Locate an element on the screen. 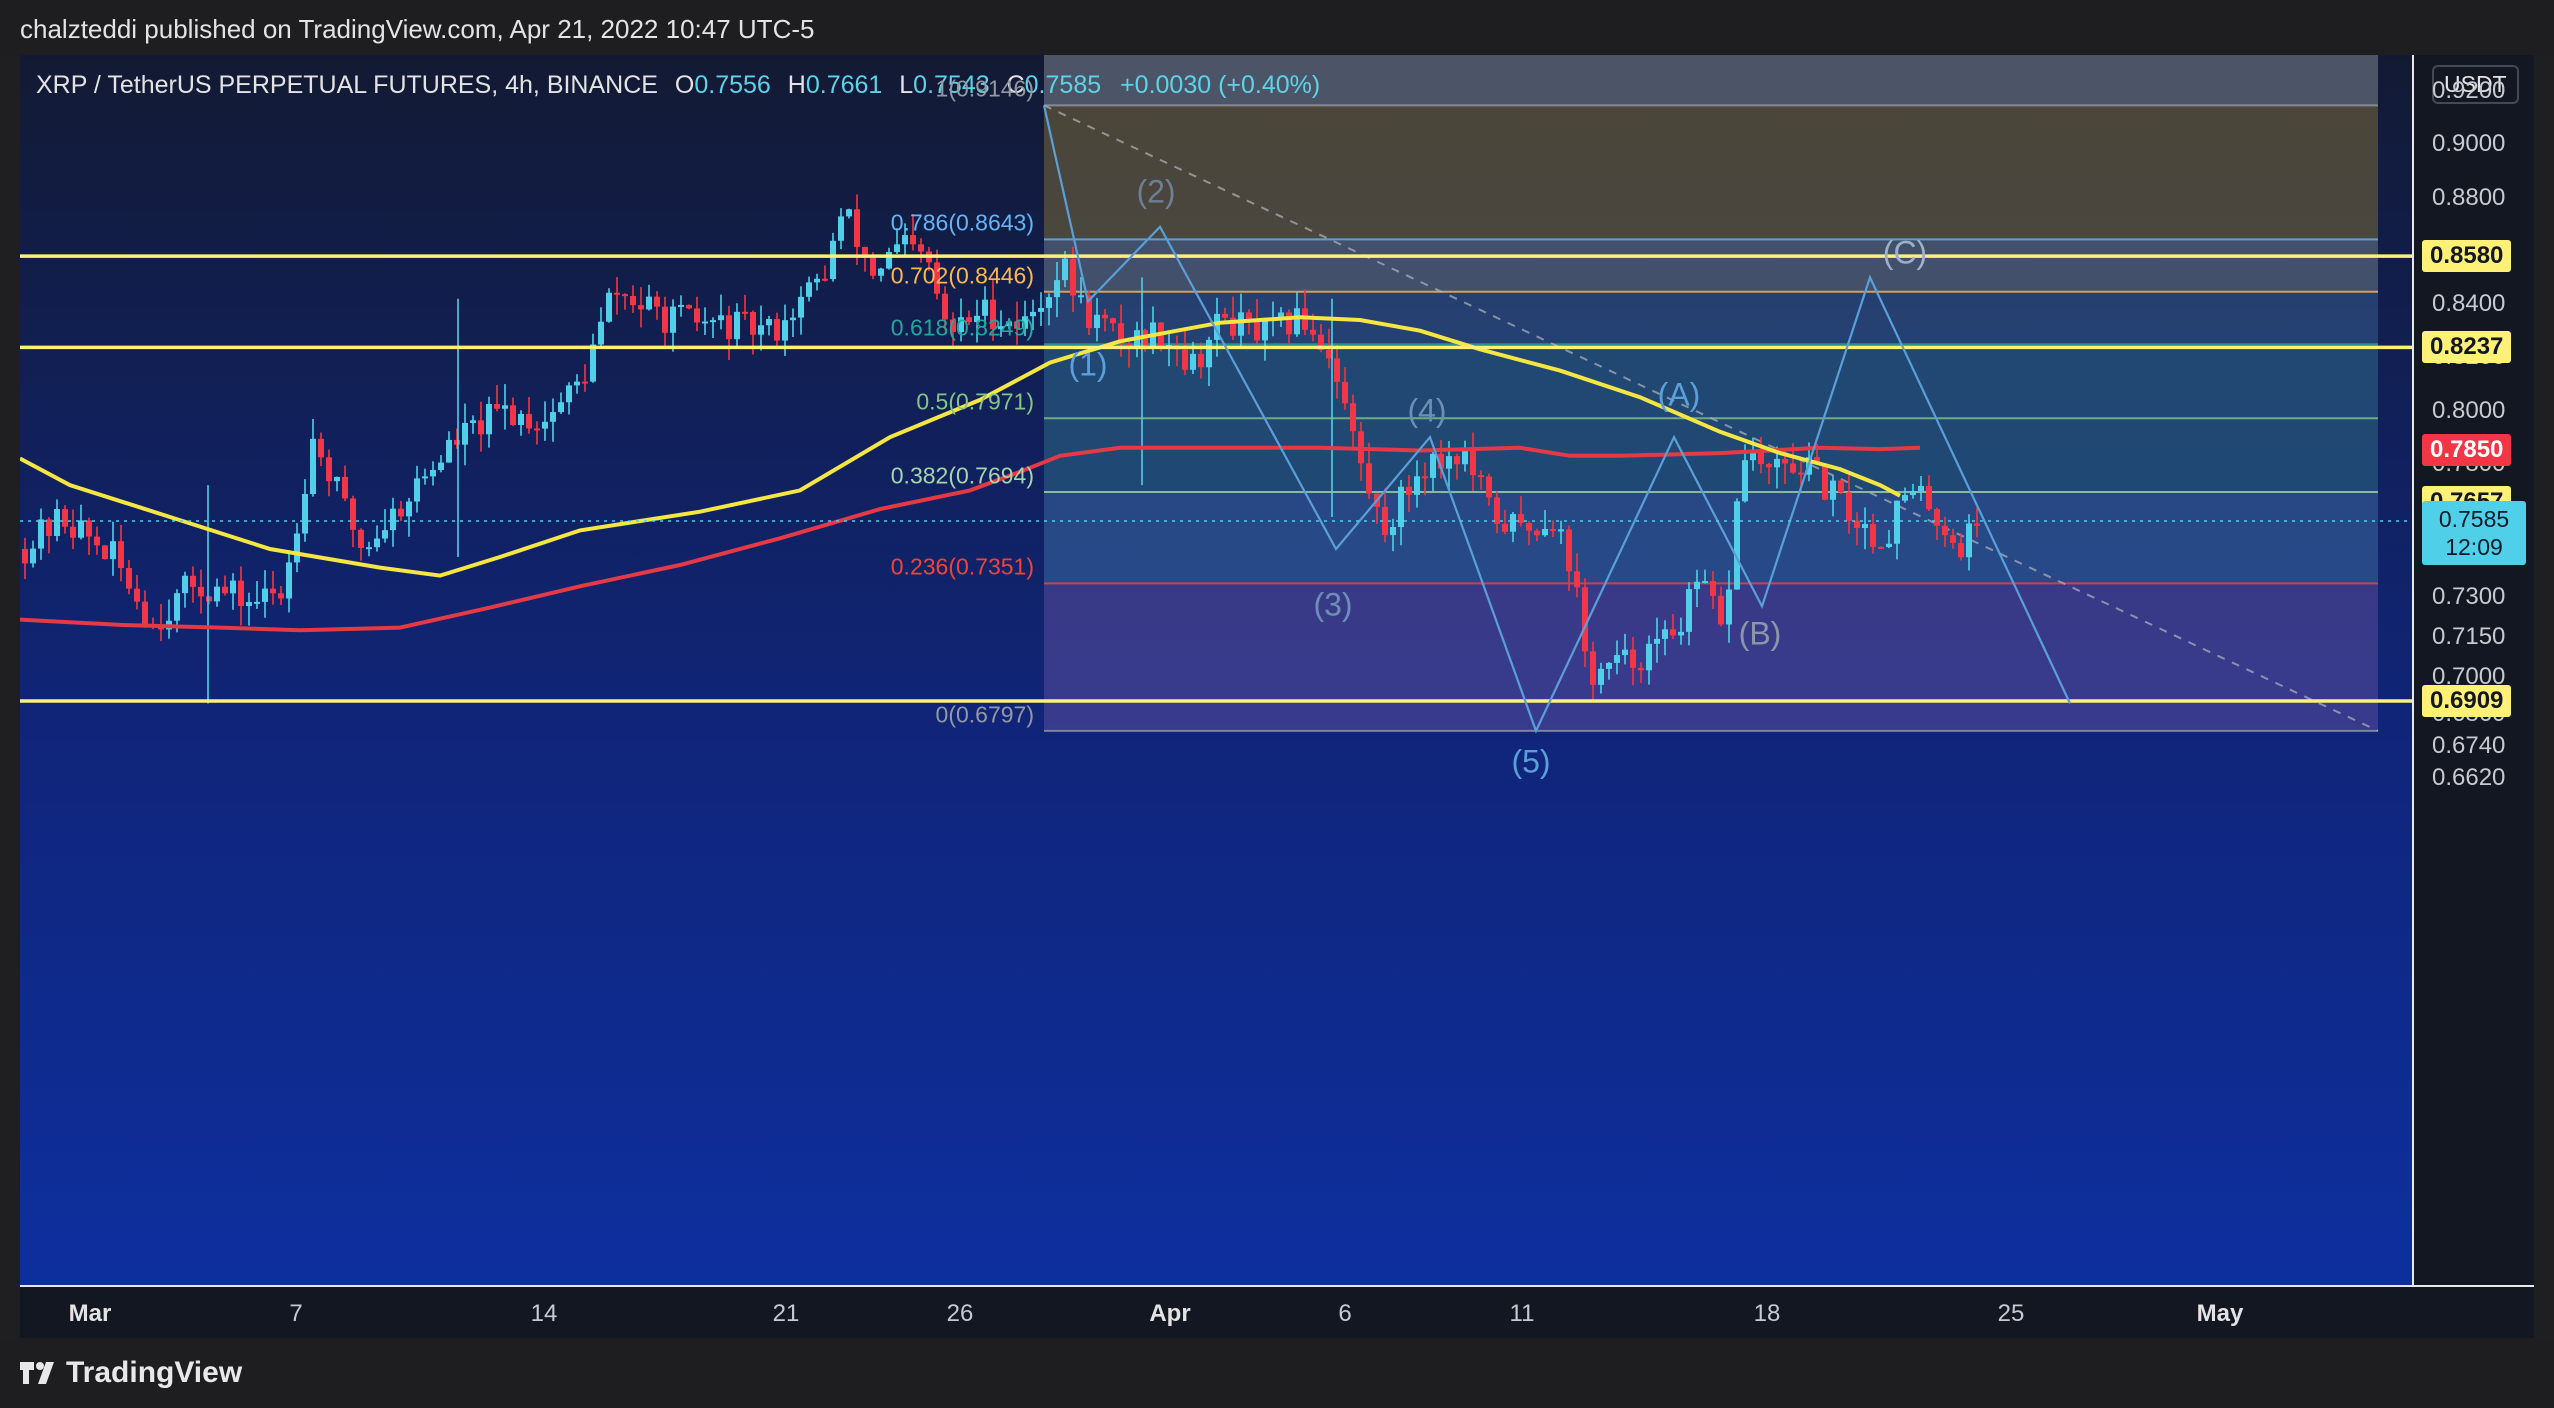  time-tick: 7 is located at coordinates (296, 1313).